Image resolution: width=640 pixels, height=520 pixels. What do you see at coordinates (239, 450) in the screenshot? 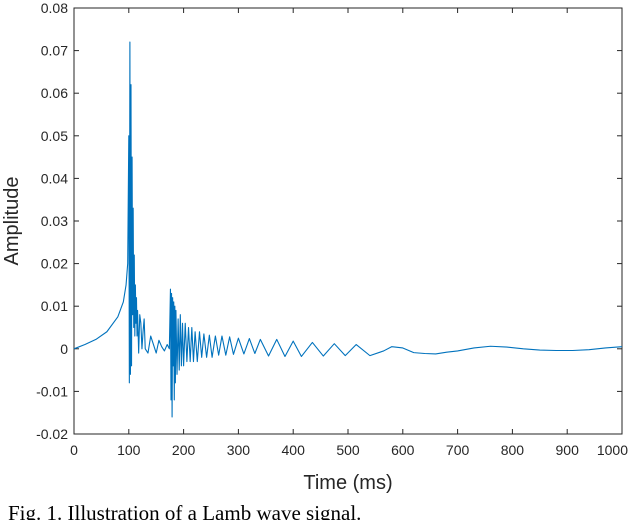
I see `x-tick-label: 300` at bounding box center [239, 450].